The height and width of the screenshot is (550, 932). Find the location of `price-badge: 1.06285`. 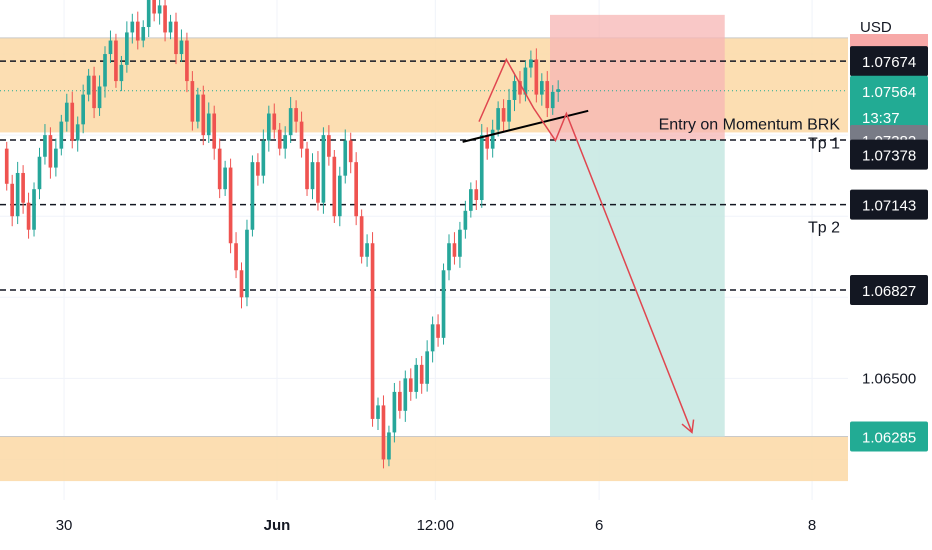

price-badge: 1.06285 is located at coordinates (889, 436).